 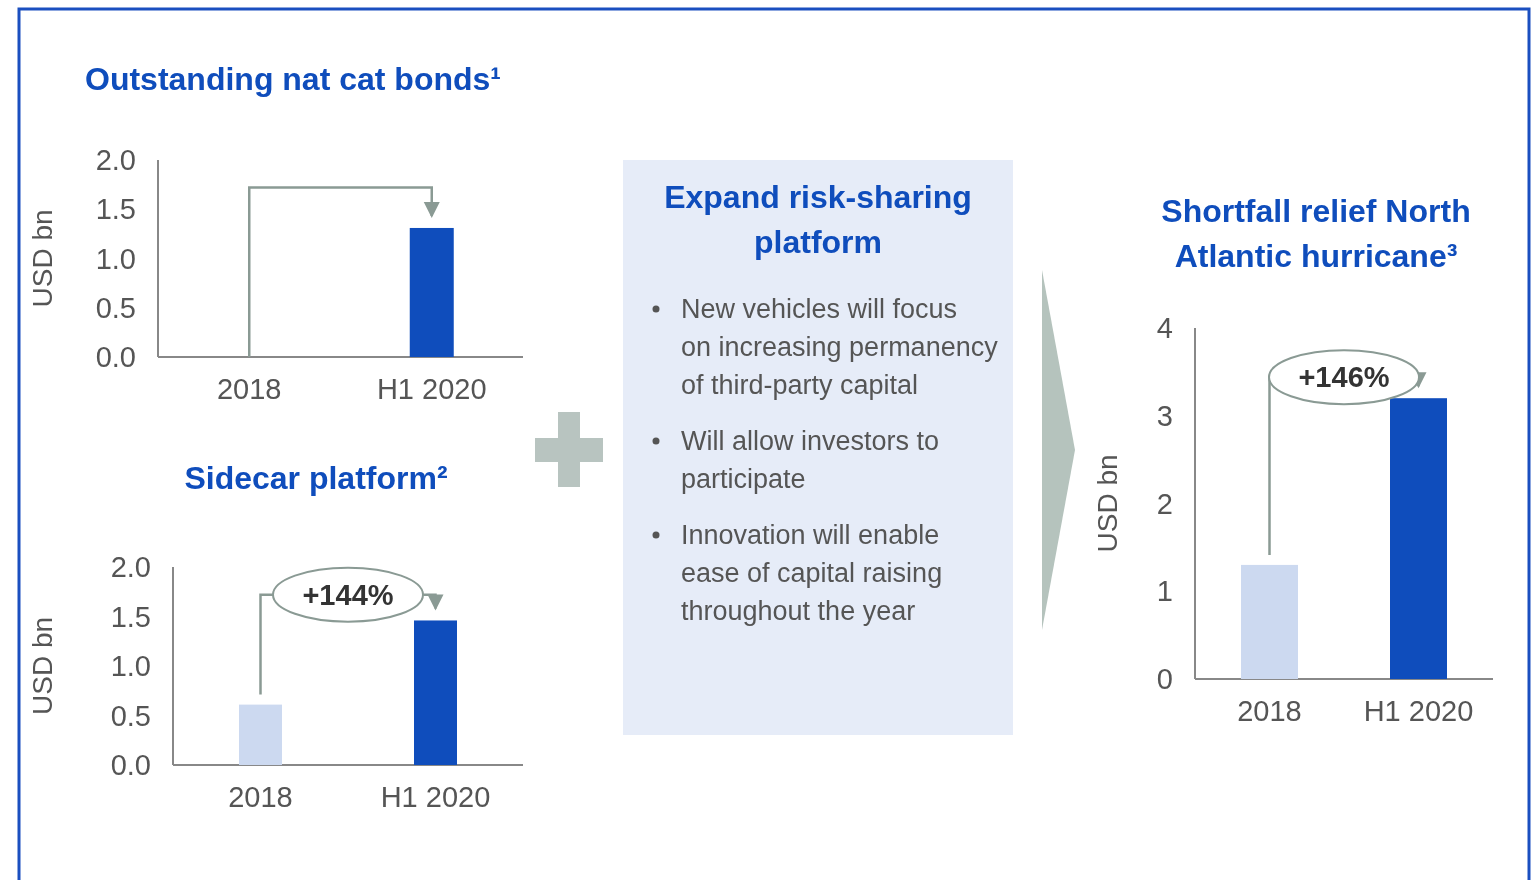 I want to click on text: Will allow investors to participate, so click(x=810, y=460).